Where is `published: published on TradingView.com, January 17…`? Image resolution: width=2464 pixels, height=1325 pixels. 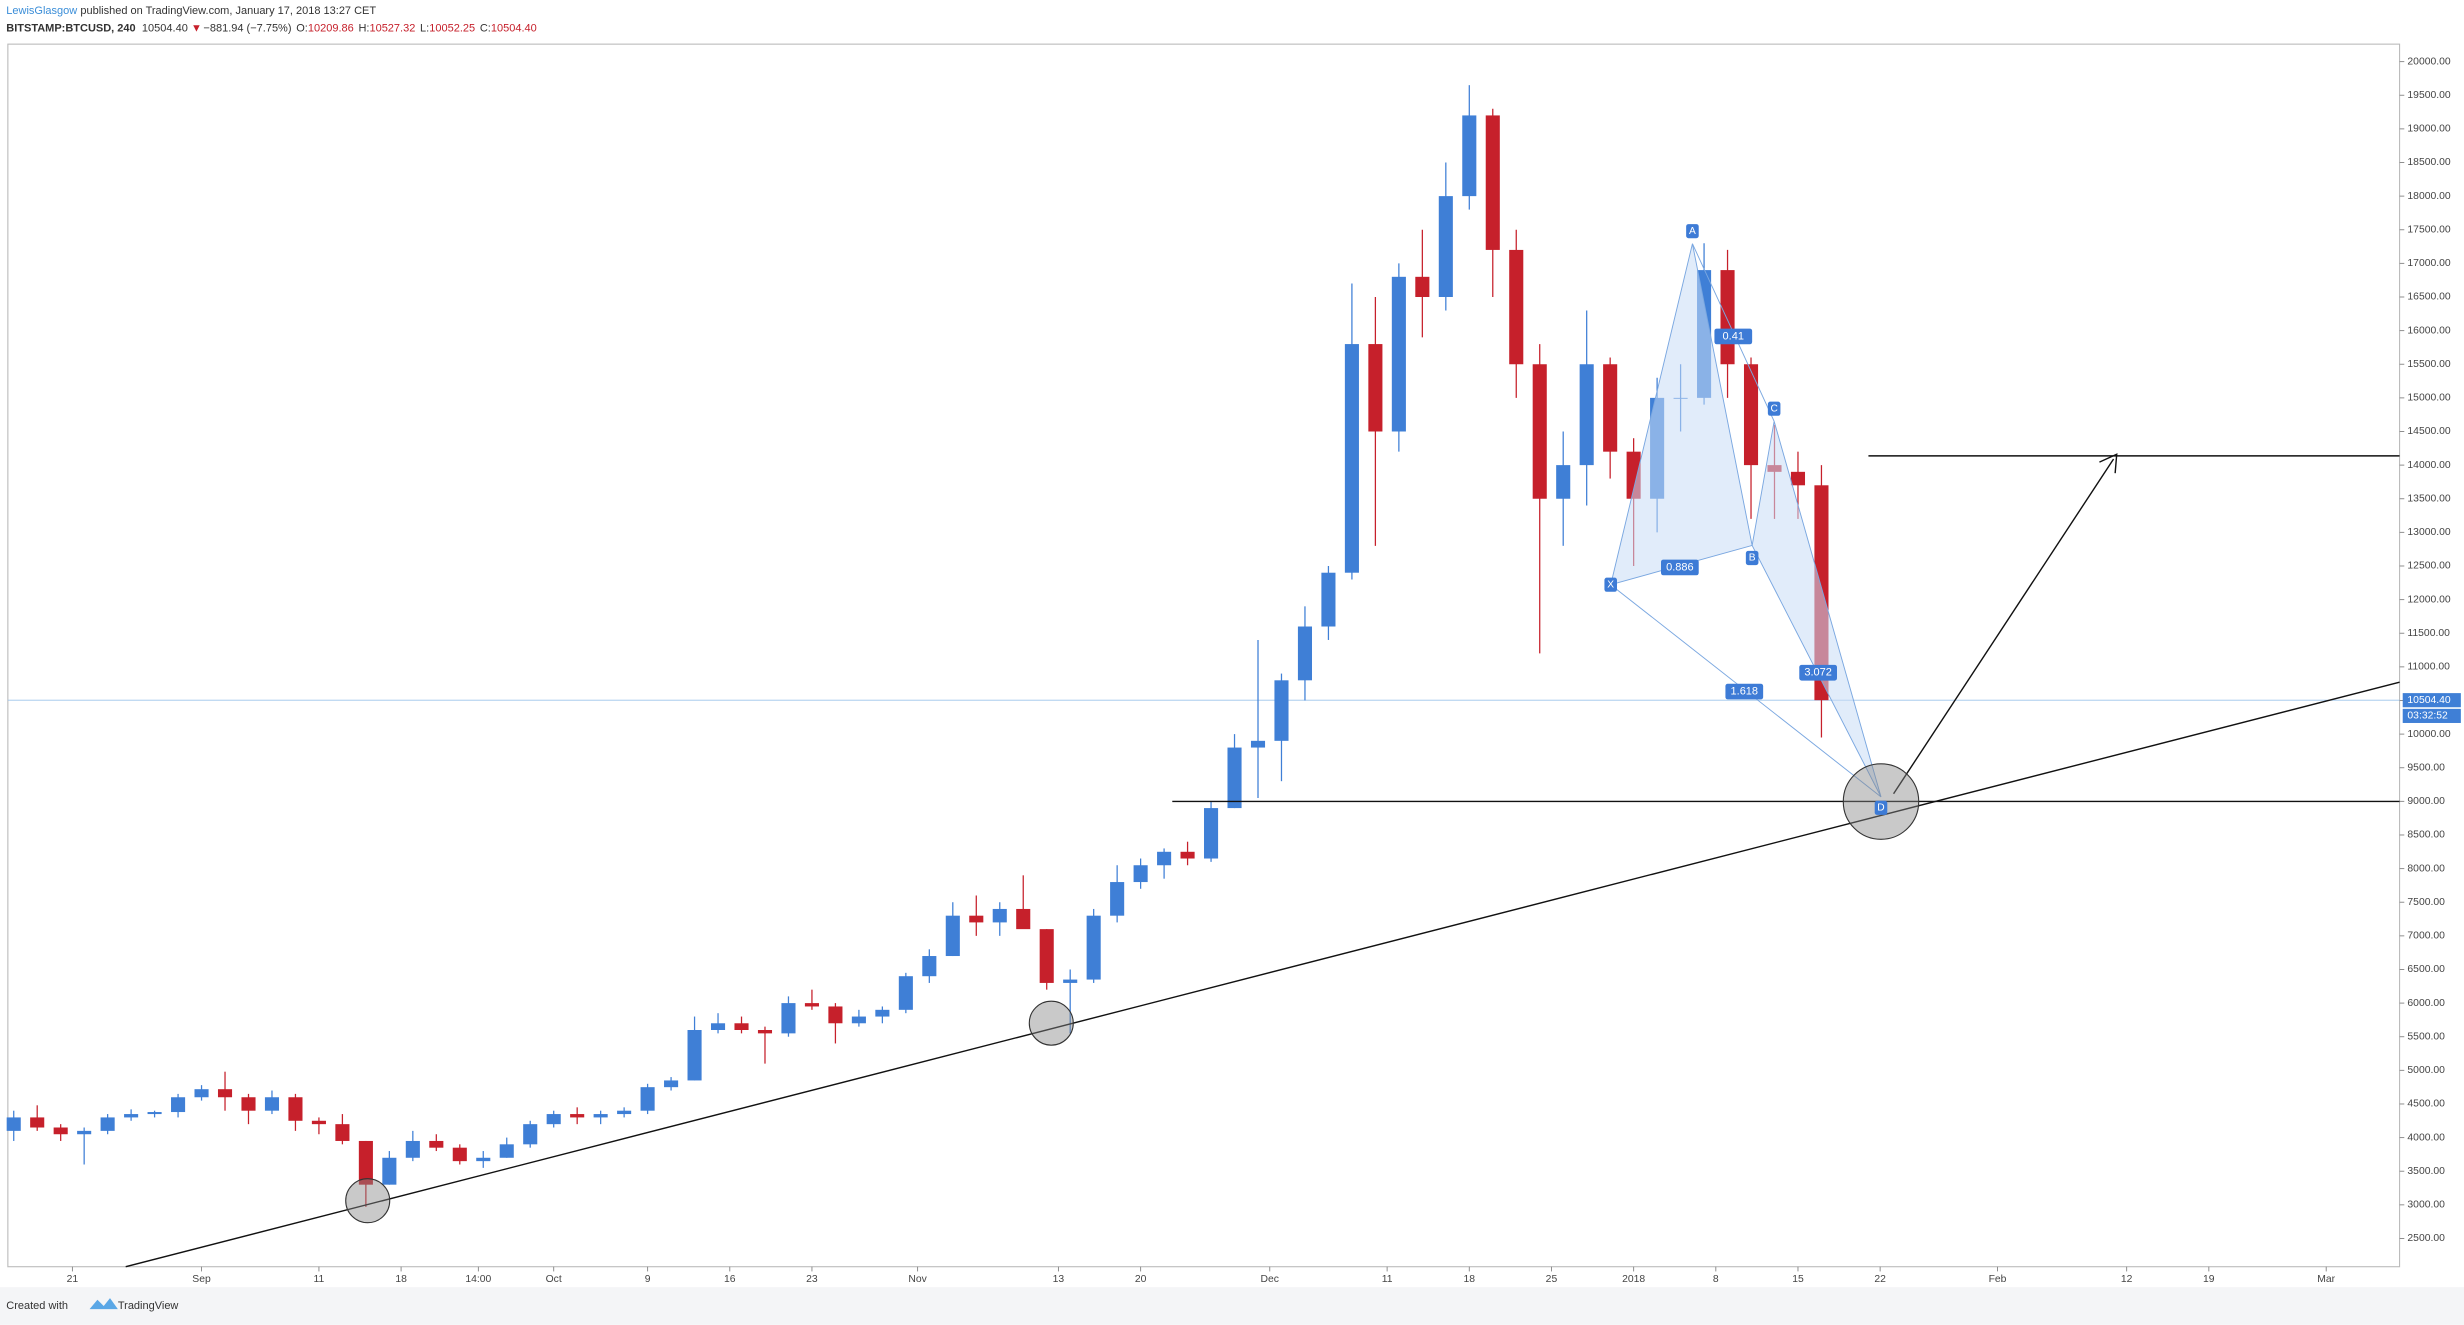 published: published on TradingView.com, January 17… is located at coordinates (228, 11).